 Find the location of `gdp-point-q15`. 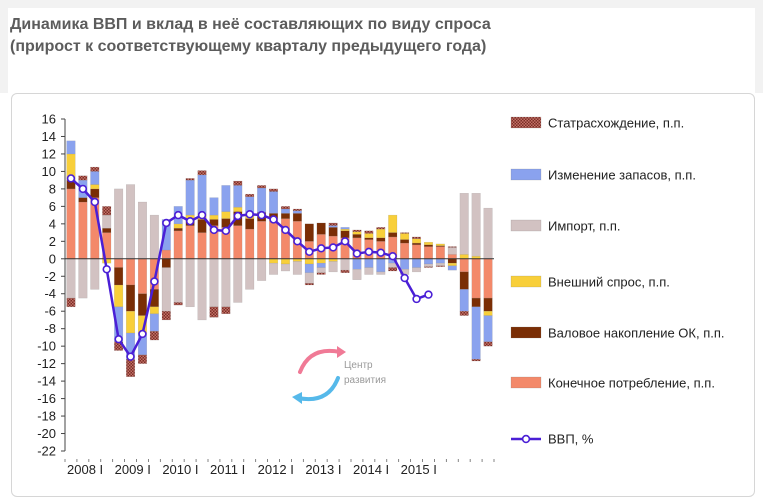

gdp-point-q15 is located at coordinates (237, 216).